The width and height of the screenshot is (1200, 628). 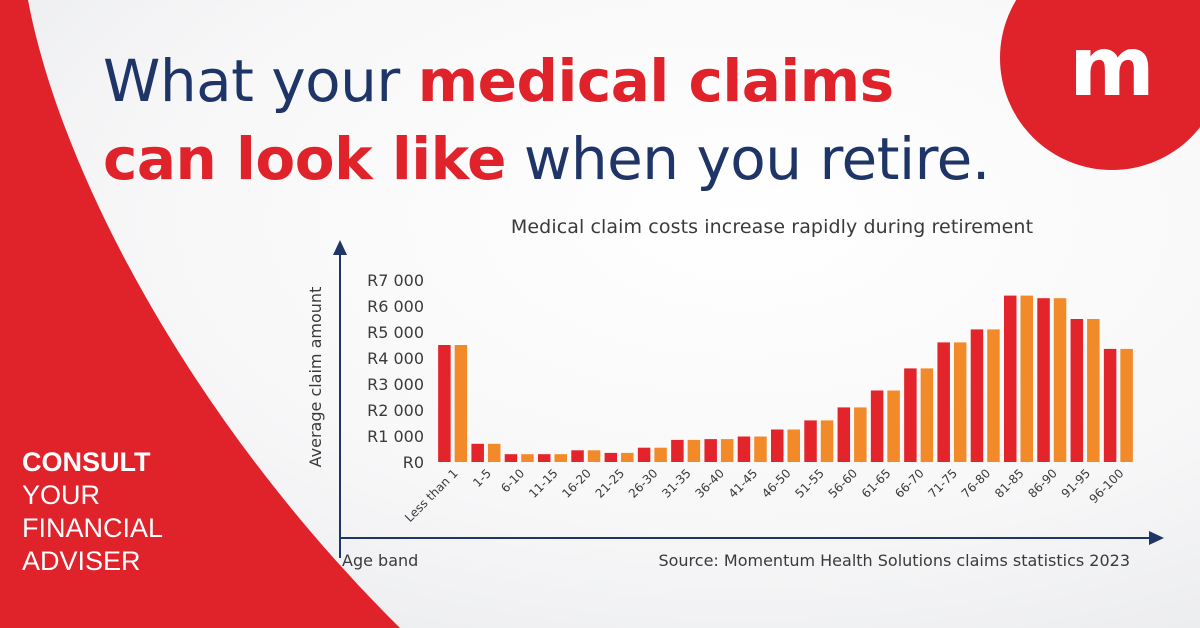 What do you see at coordinates (86, 462) in the screenshot?
I see `cta-line-1: CONSULT` at bounding box center [86, 462].